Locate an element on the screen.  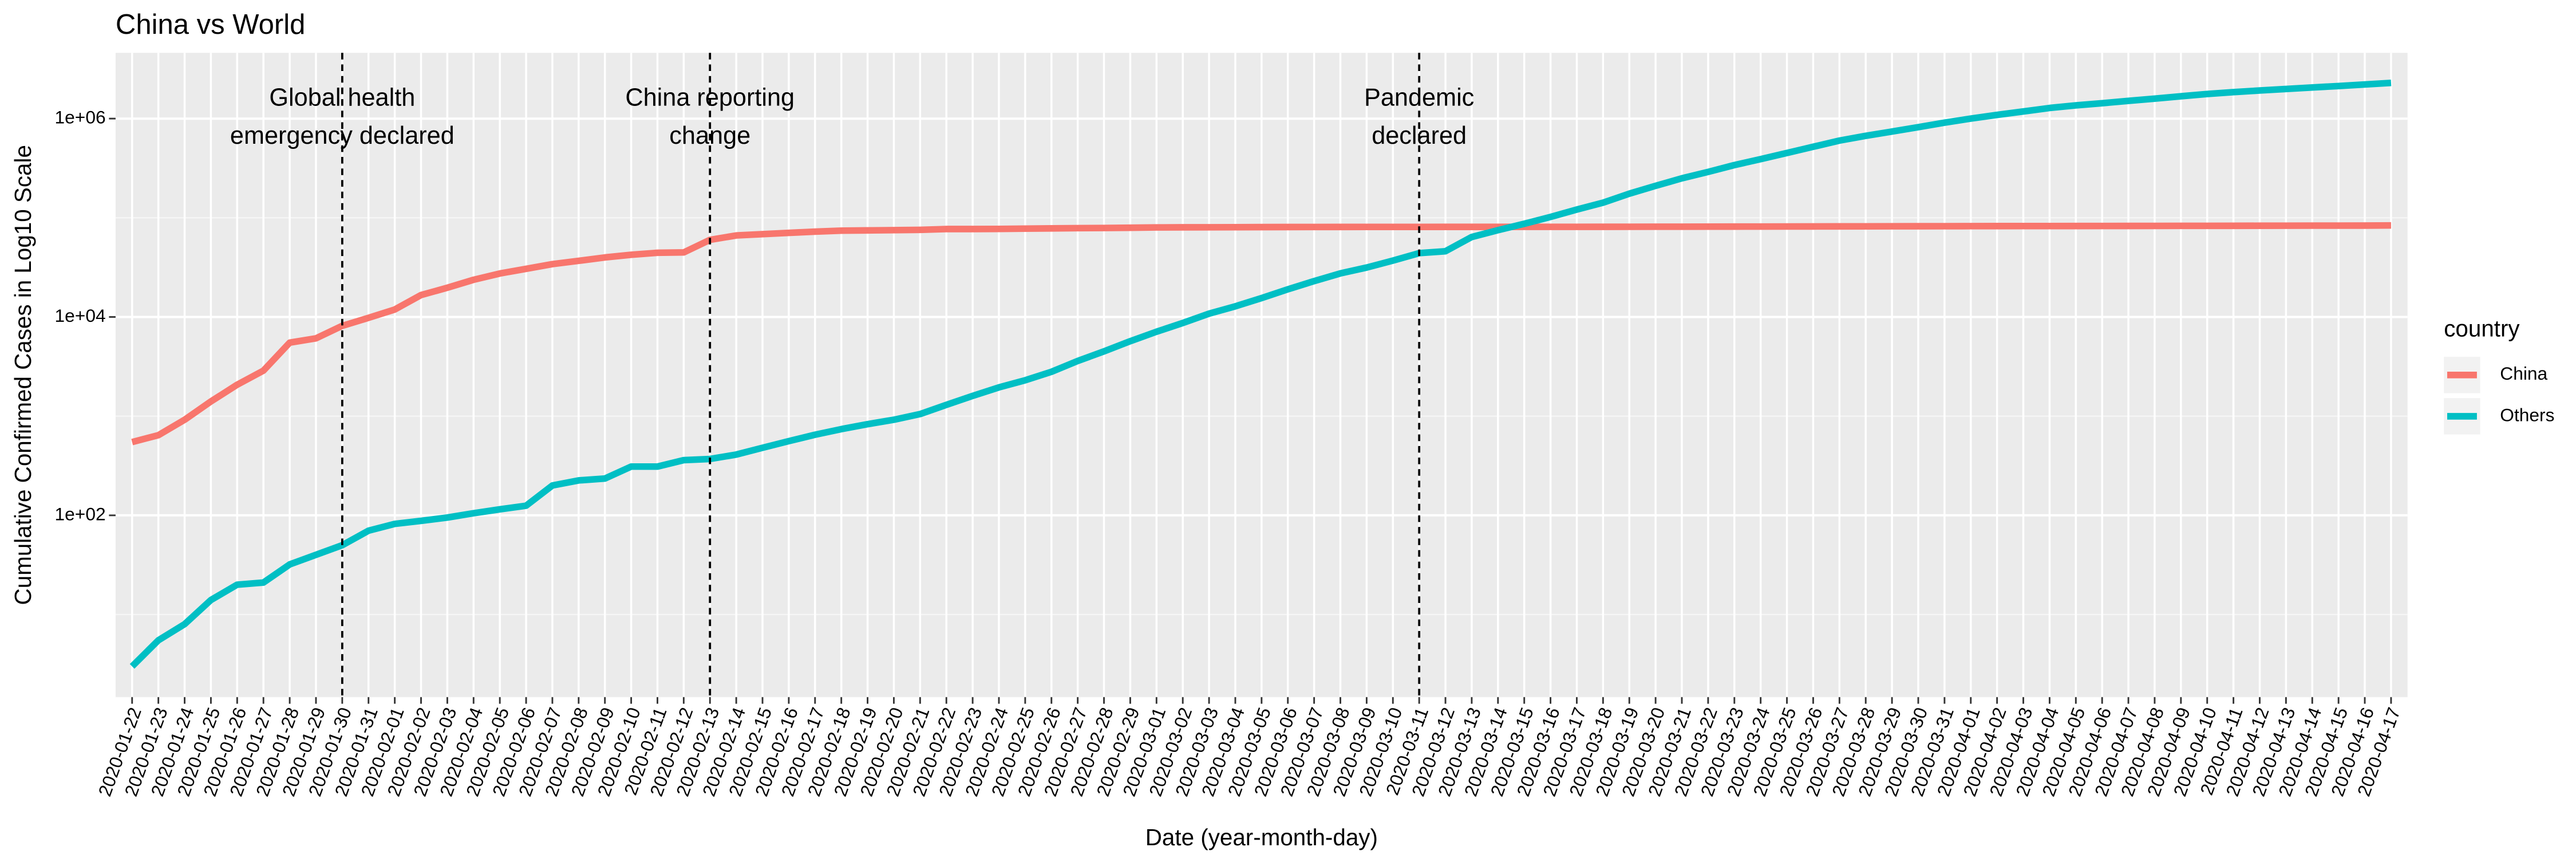
legend-label: China is located at coordinates (2523, 373).